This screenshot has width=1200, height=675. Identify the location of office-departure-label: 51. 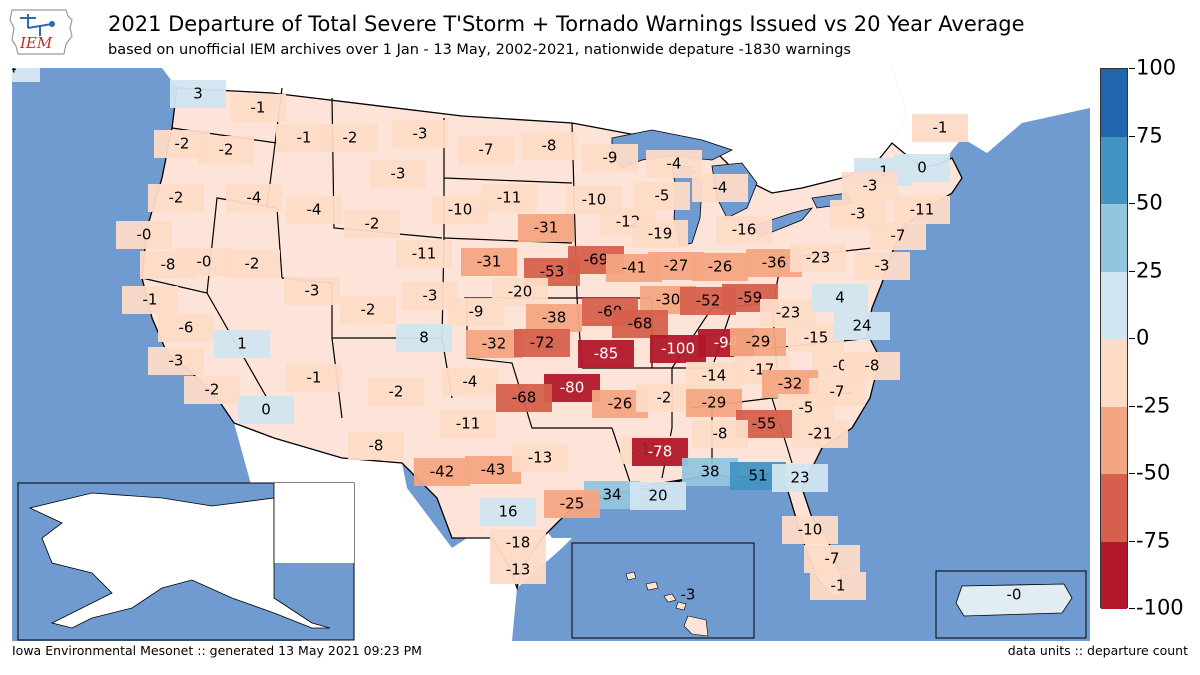
(757, 476).